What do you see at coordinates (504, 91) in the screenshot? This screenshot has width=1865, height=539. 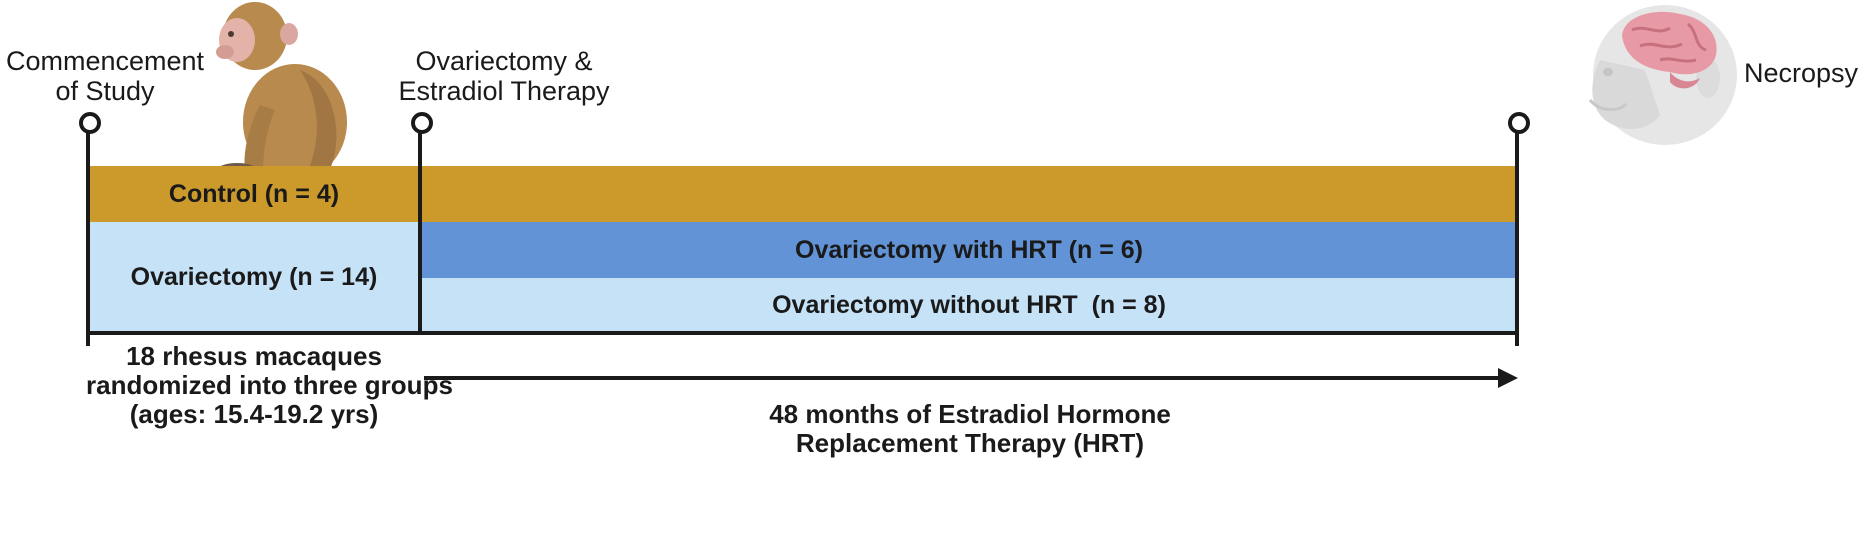 I see `milestone-ovariectomy-line-2: Estradiol Therapy` at bounding box center [504, 91].